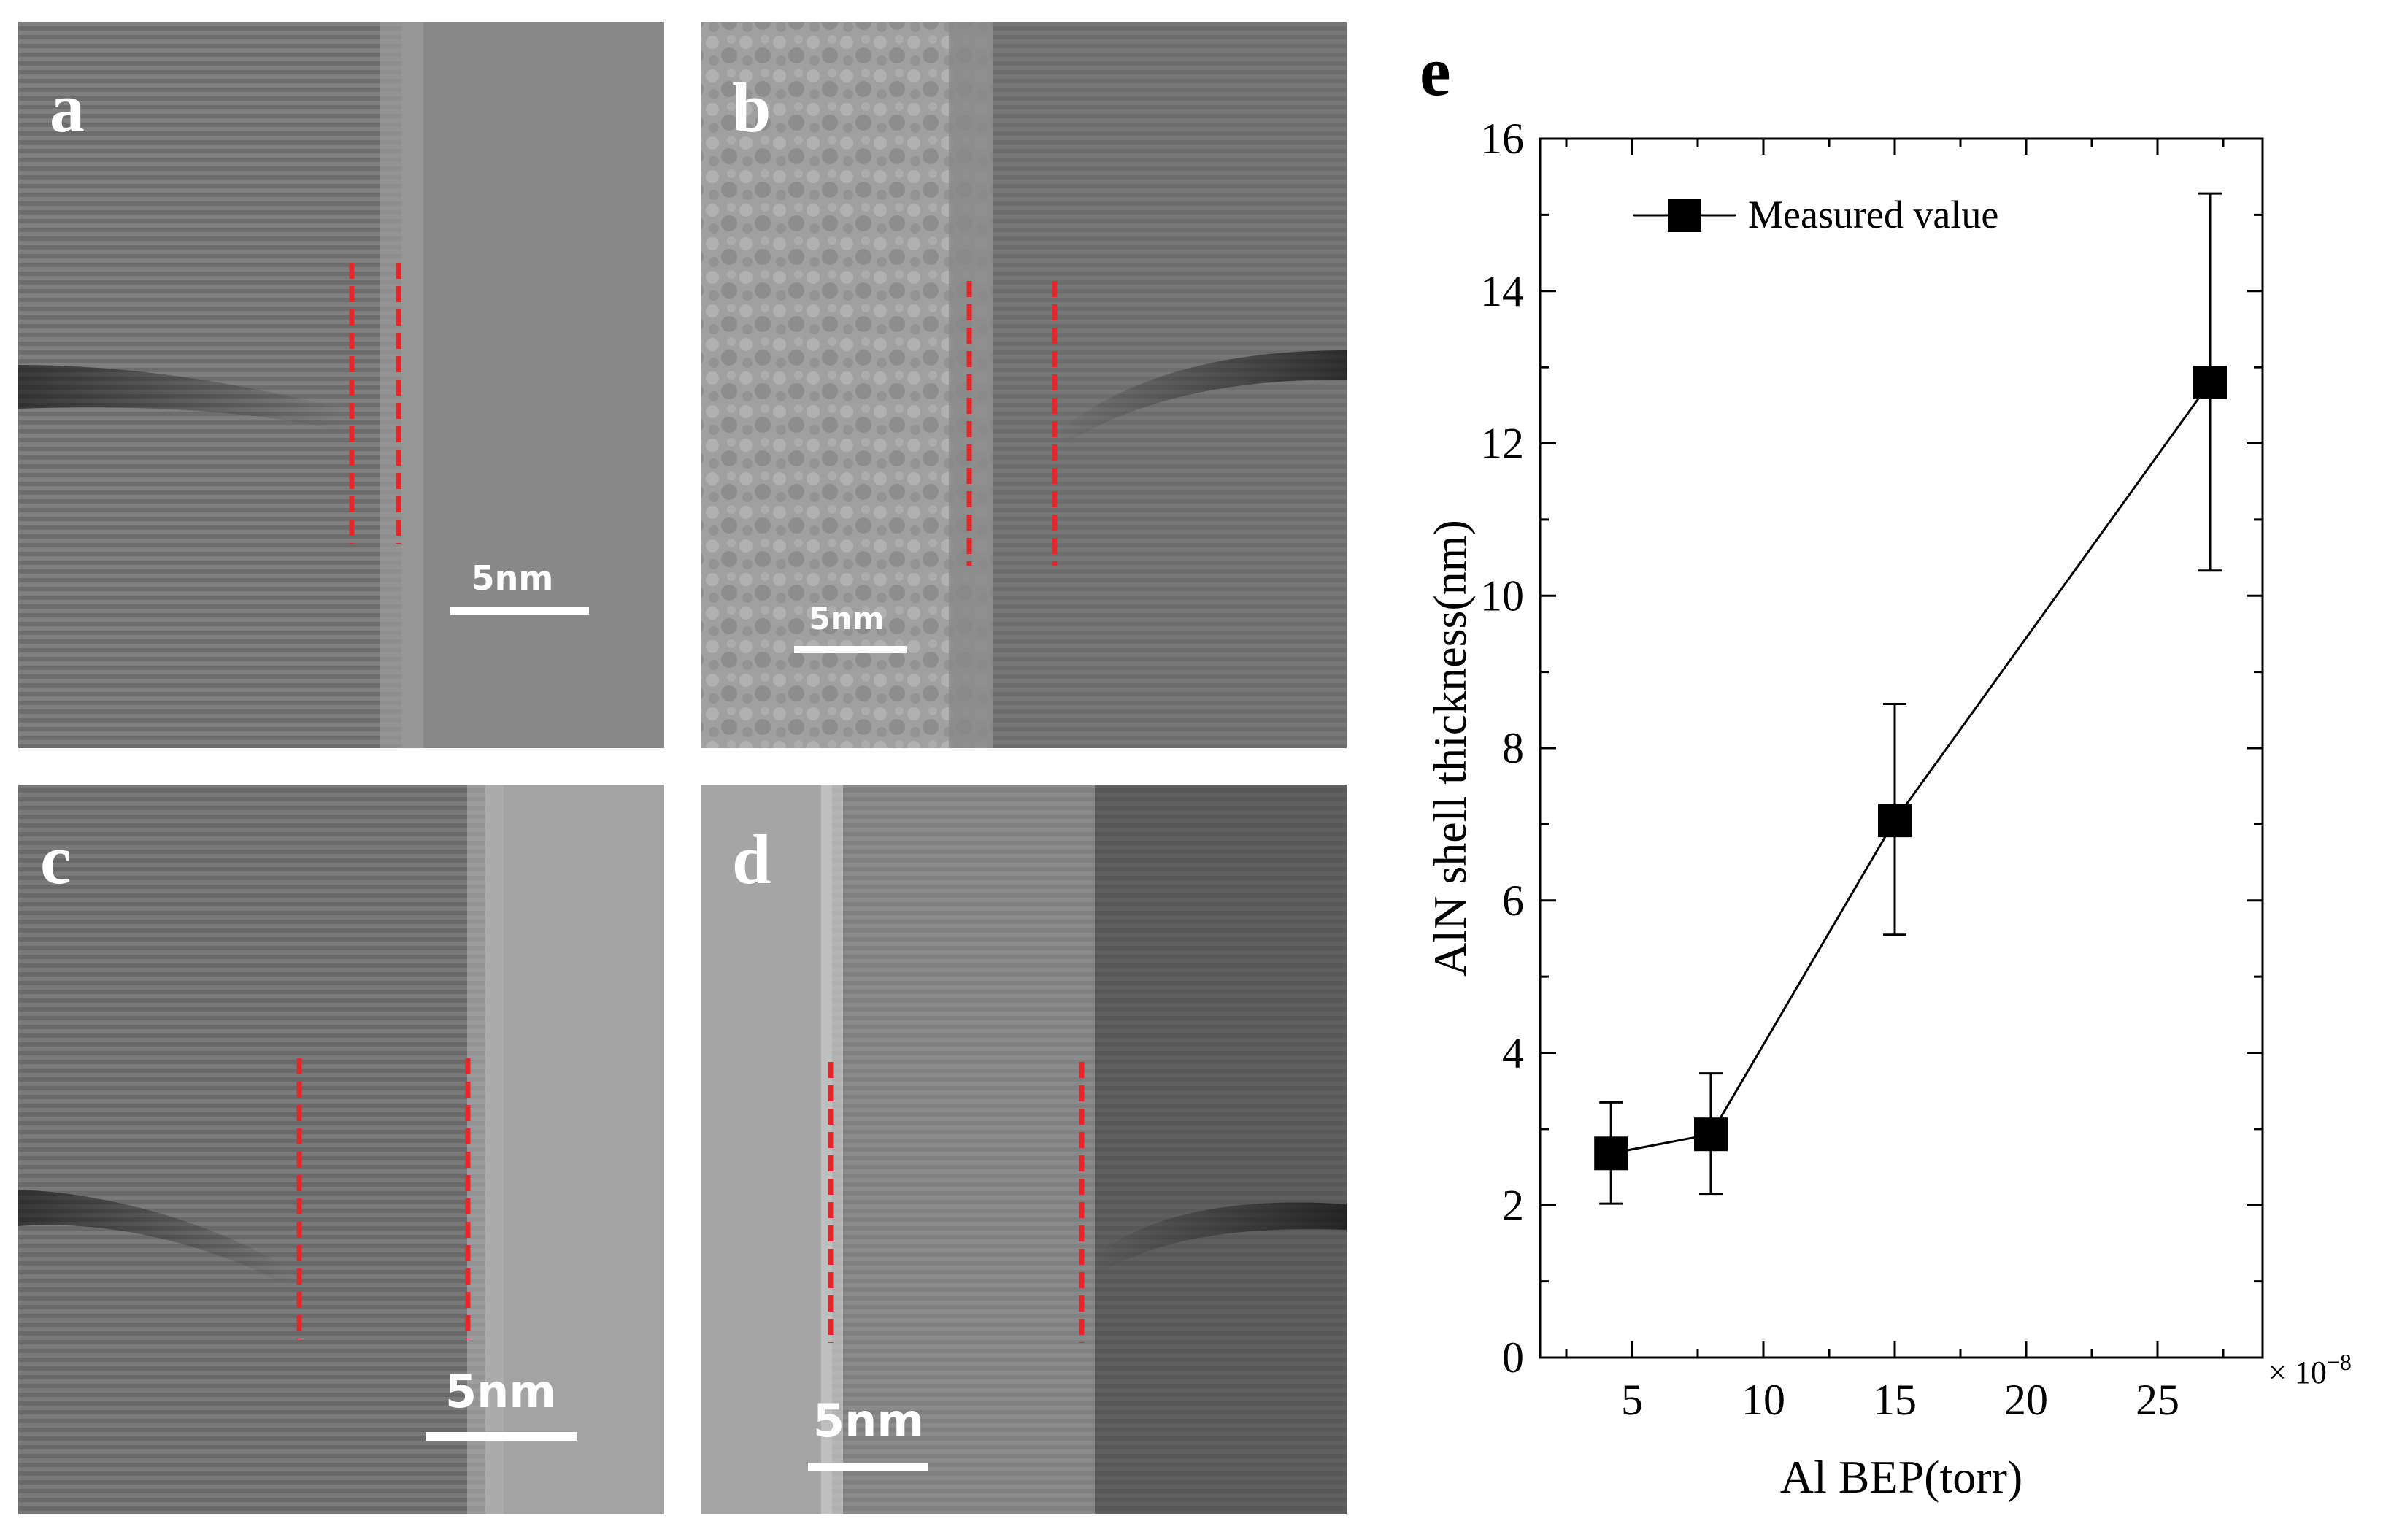  What do you see at coordinates (1450, 748) in the screenshot?
I see `y-axis-label: AlN shell thickness(nm)` at bounding box center [1450, 748].